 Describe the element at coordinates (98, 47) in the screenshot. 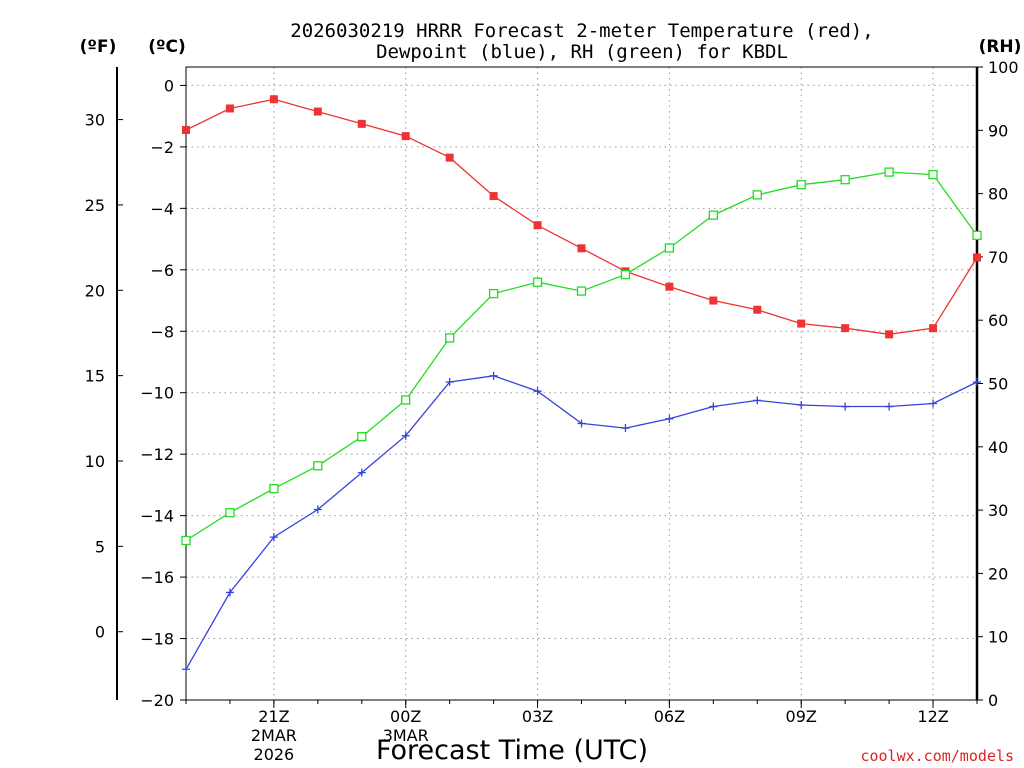

I see `fahrenheit-axis-label: (ºF)` at that location.